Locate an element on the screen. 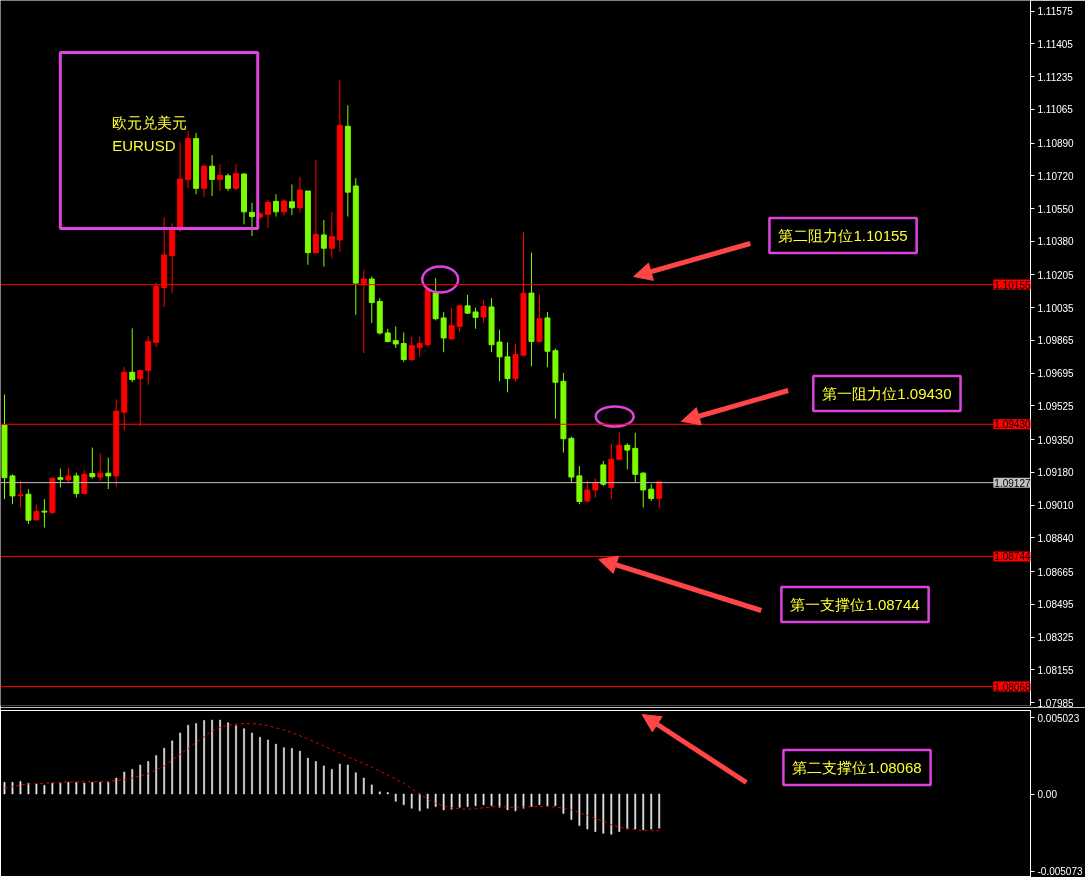 The width and height of the screenshot is (1085, 877). y-tick-label: 1.10035 is located at coordinates (1056, 308).